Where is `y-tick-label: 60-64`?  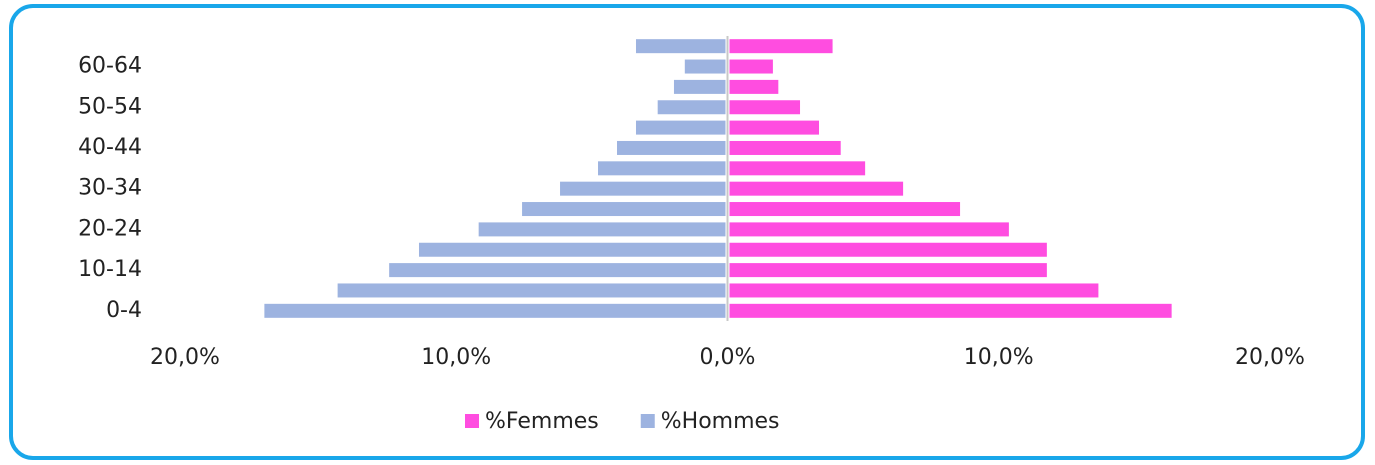
y-tick-label: 60-64 is located at coordinates (110, 66).